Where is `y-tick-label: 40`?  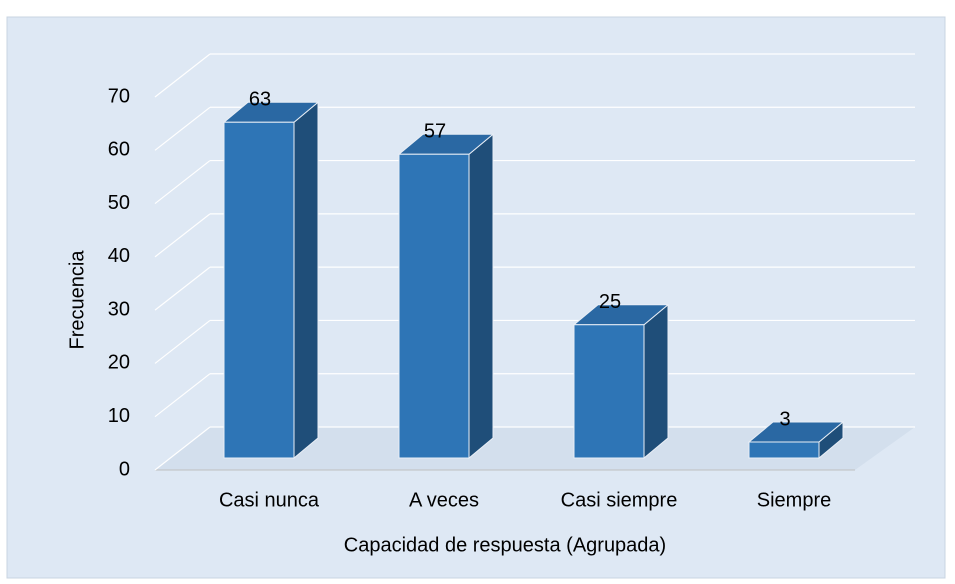 y-tick-label: 40 is located at coordinates (119, 256).